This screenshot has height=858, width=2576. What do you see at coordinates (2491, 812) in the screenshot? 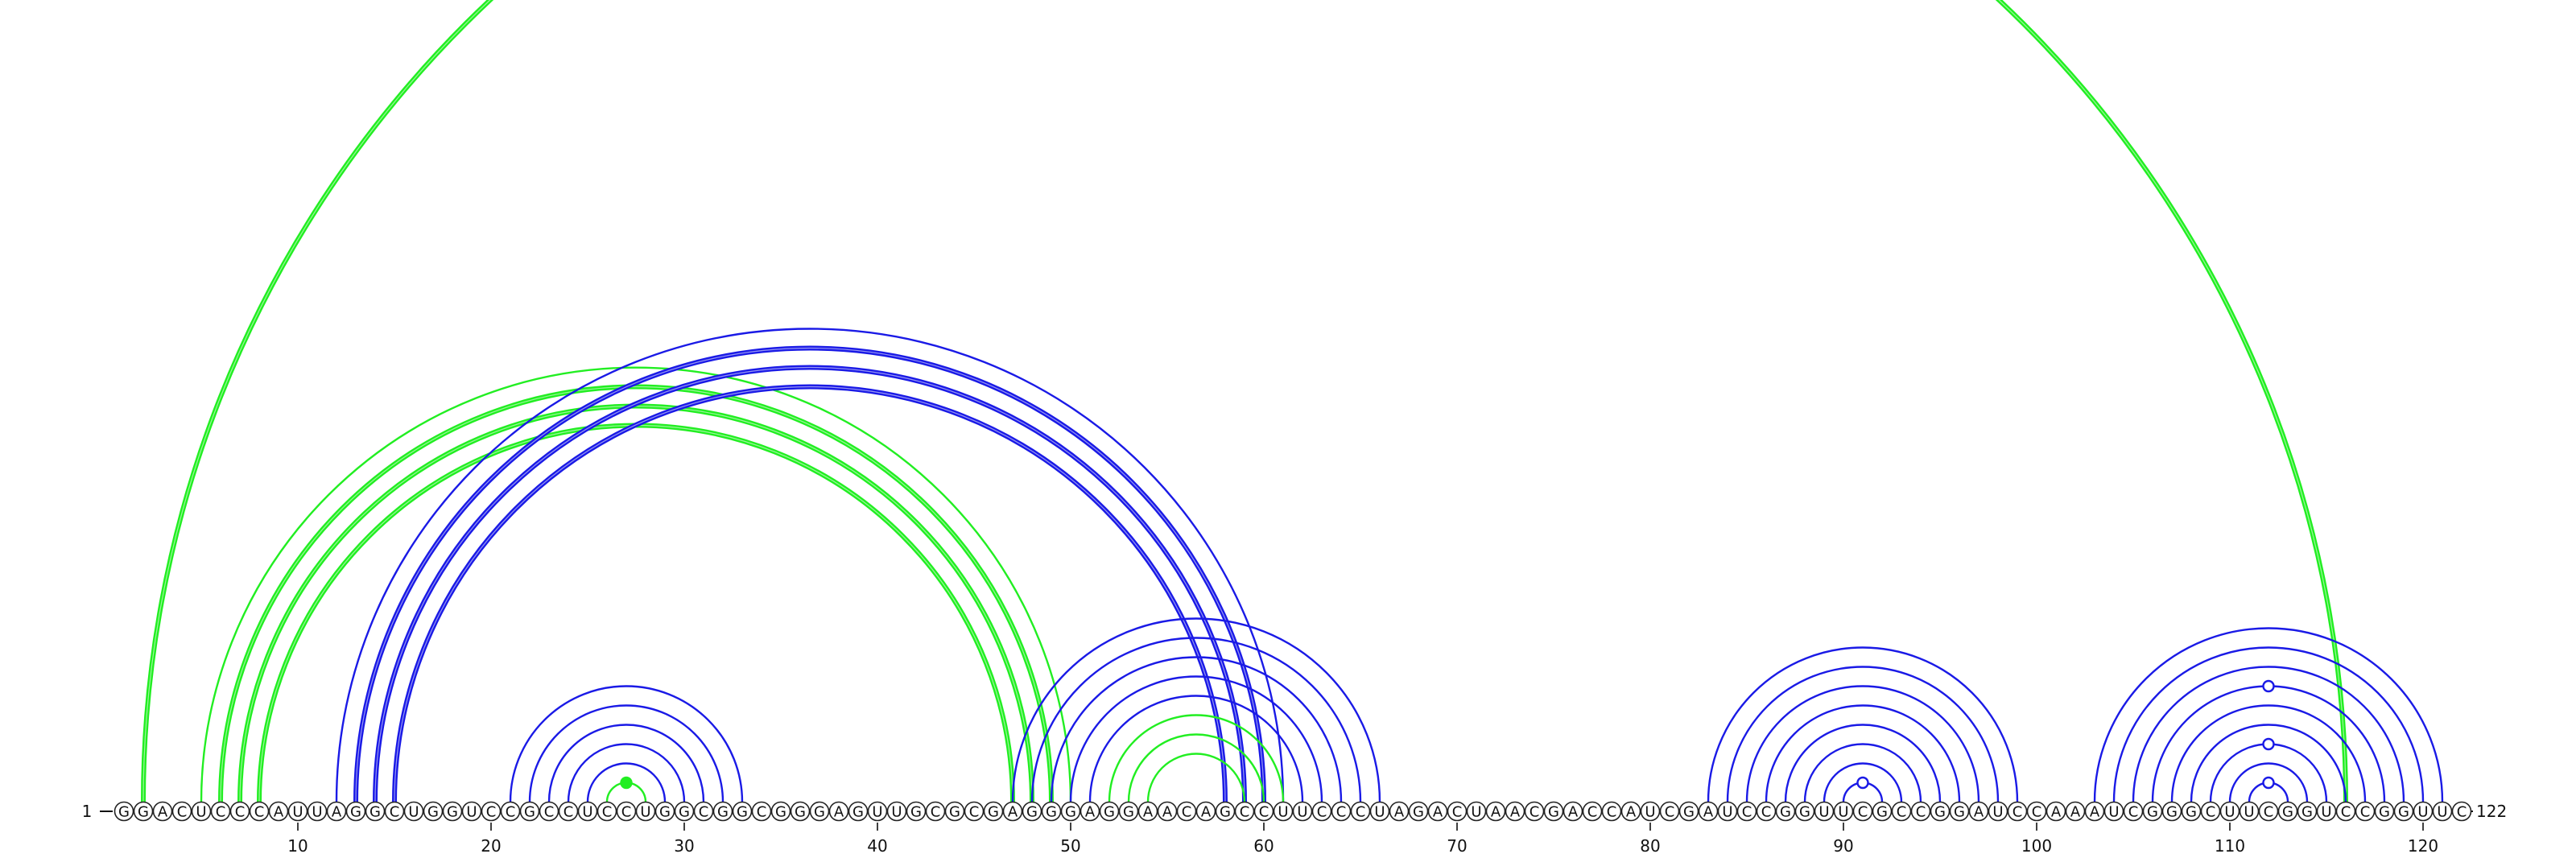
I see `sequence-end-label: 122` at bounding box center [2491, 812].